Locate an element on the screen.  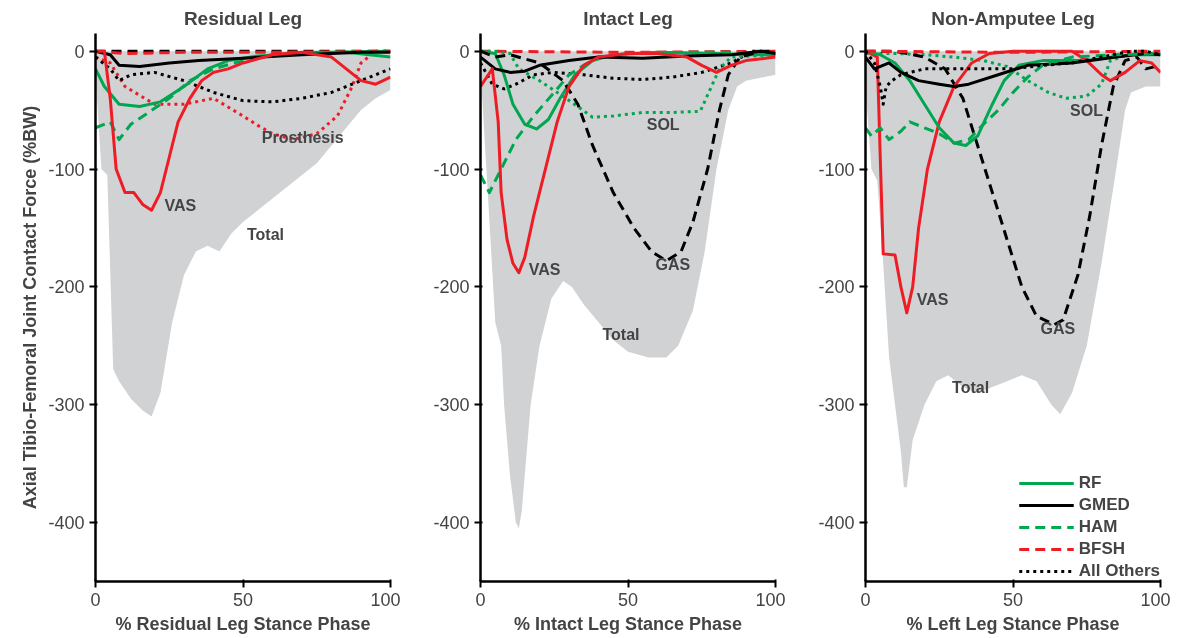
legend-label: BFSH is located at coordinates (1102, 549).